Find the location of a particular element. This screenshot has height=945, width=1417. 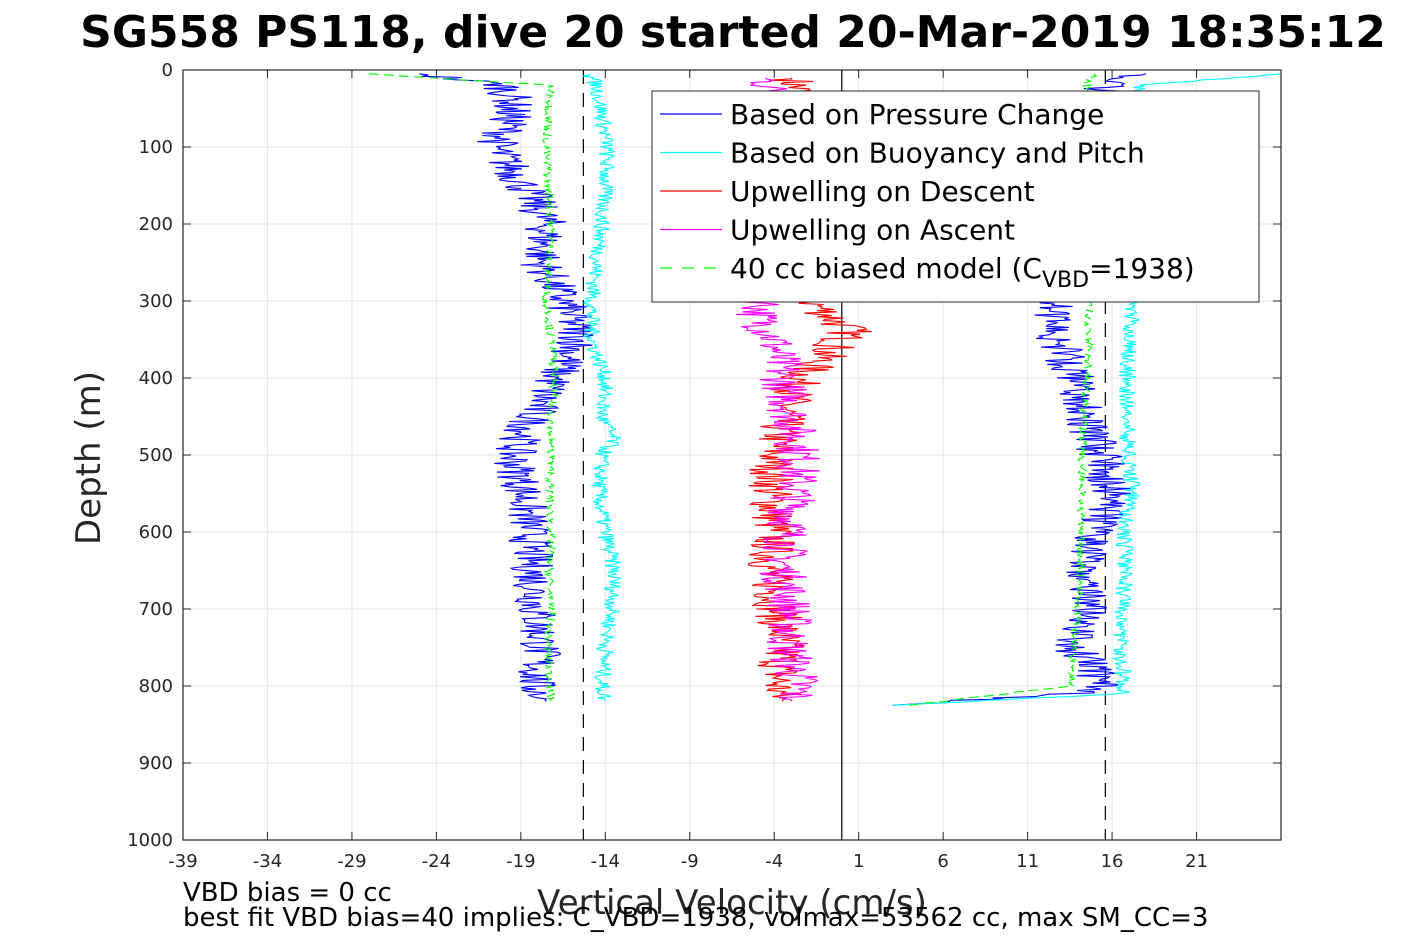

x-tick-label: -34 is located at coordinates (267, 861).